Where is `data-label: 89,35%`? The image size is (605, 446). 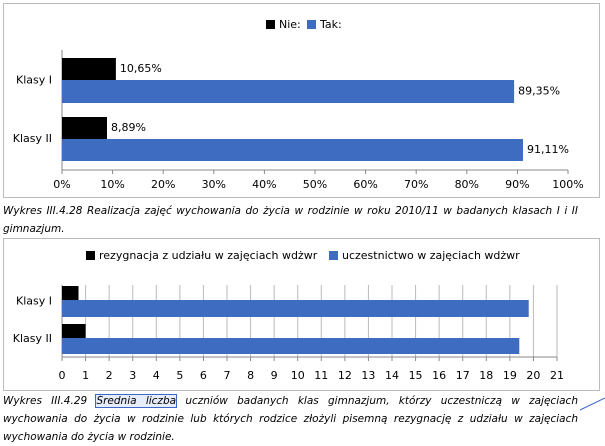
data-label: 89,35% is located at coordinates (539, 91).